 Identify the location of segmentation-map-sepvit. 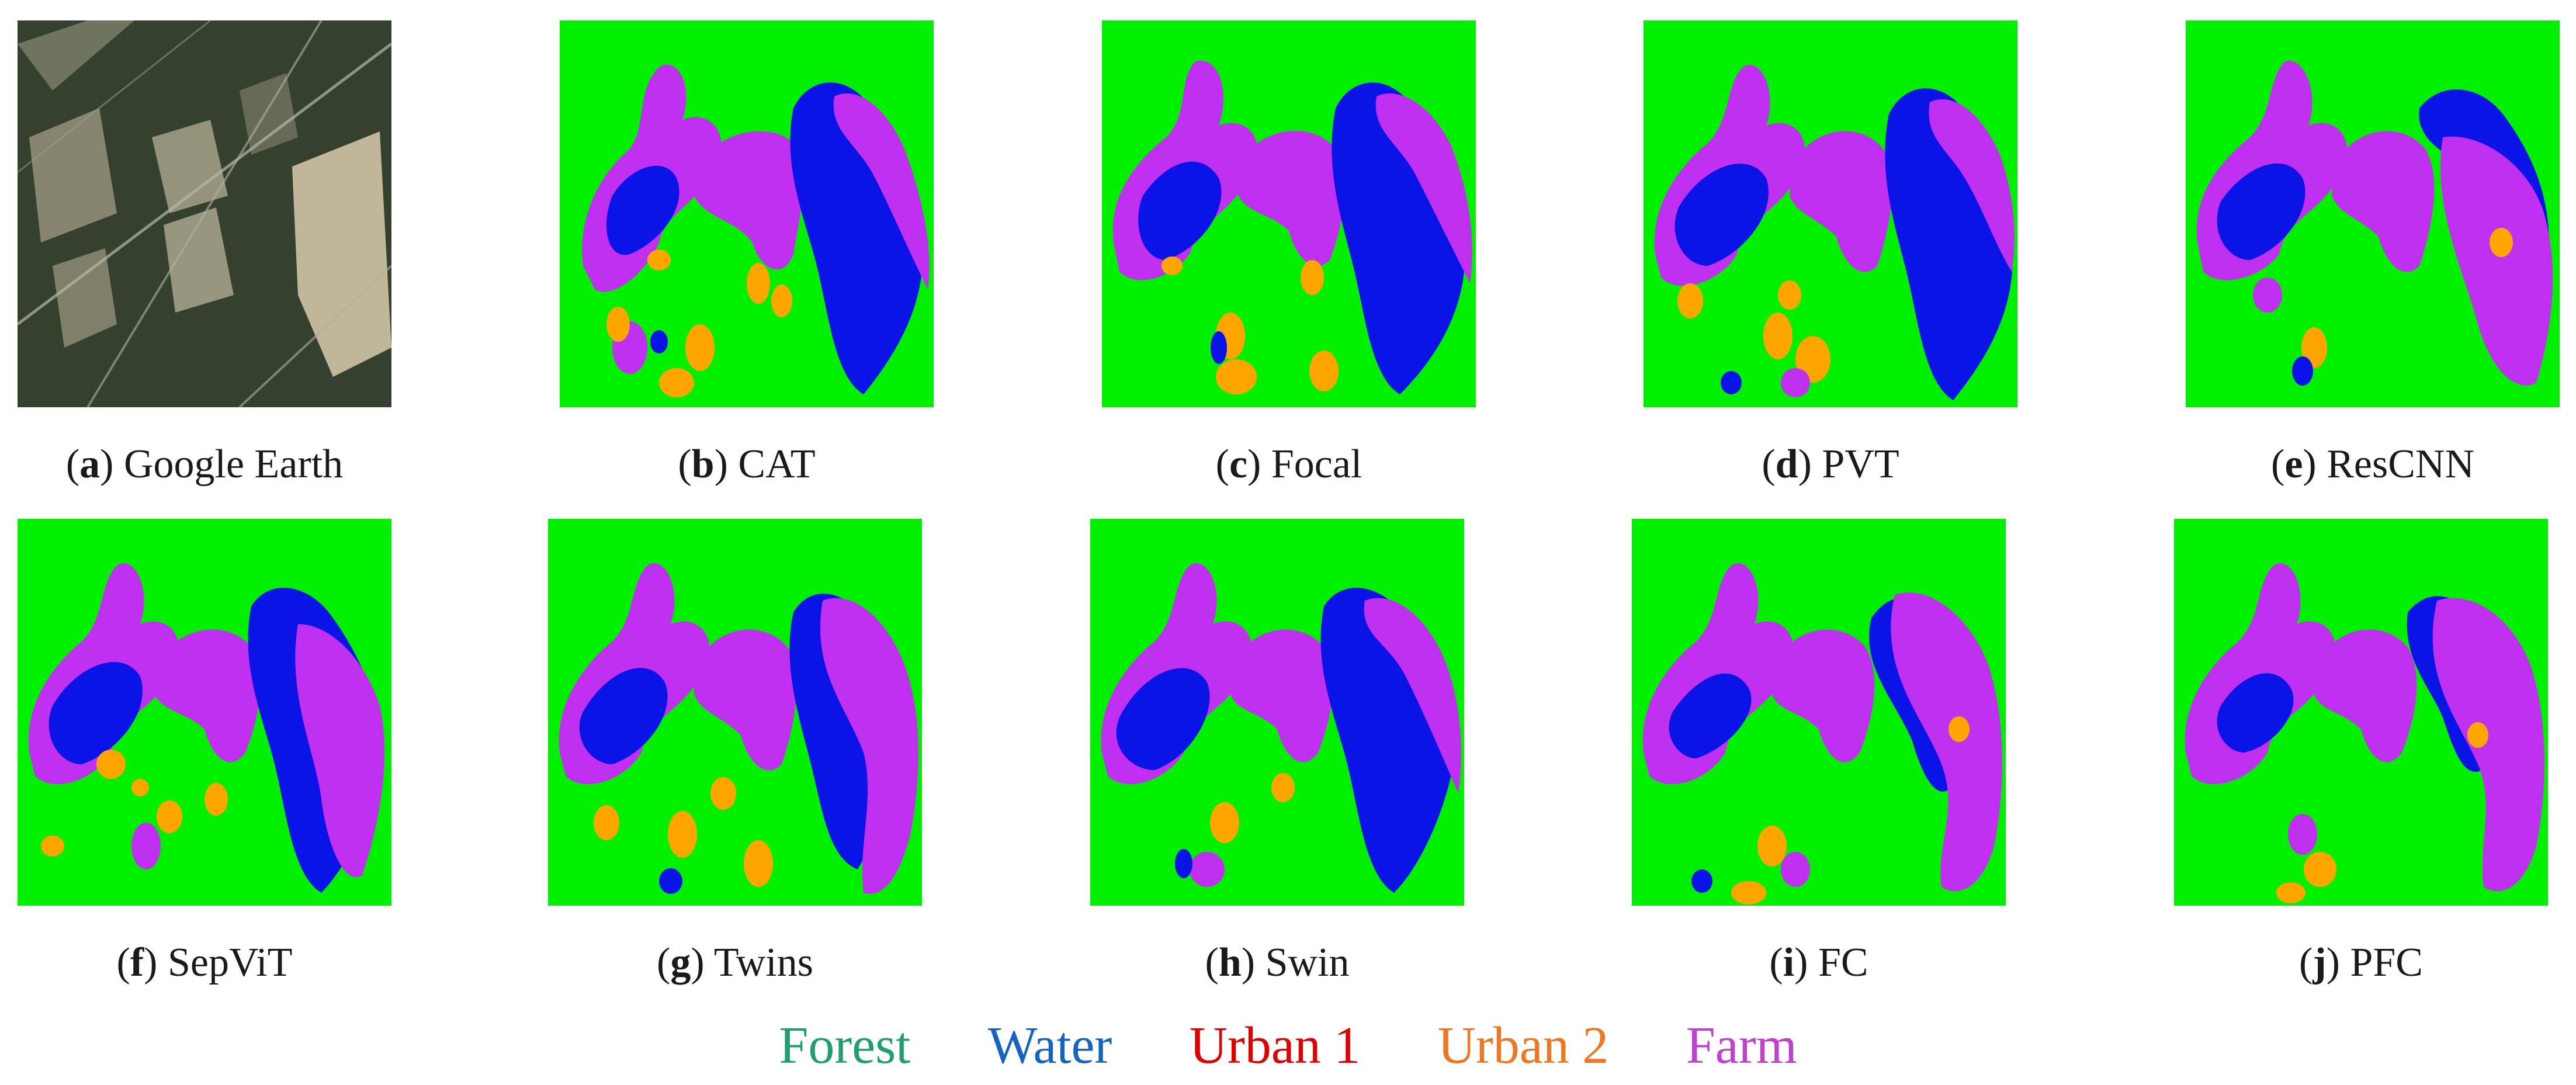
(204, 712).